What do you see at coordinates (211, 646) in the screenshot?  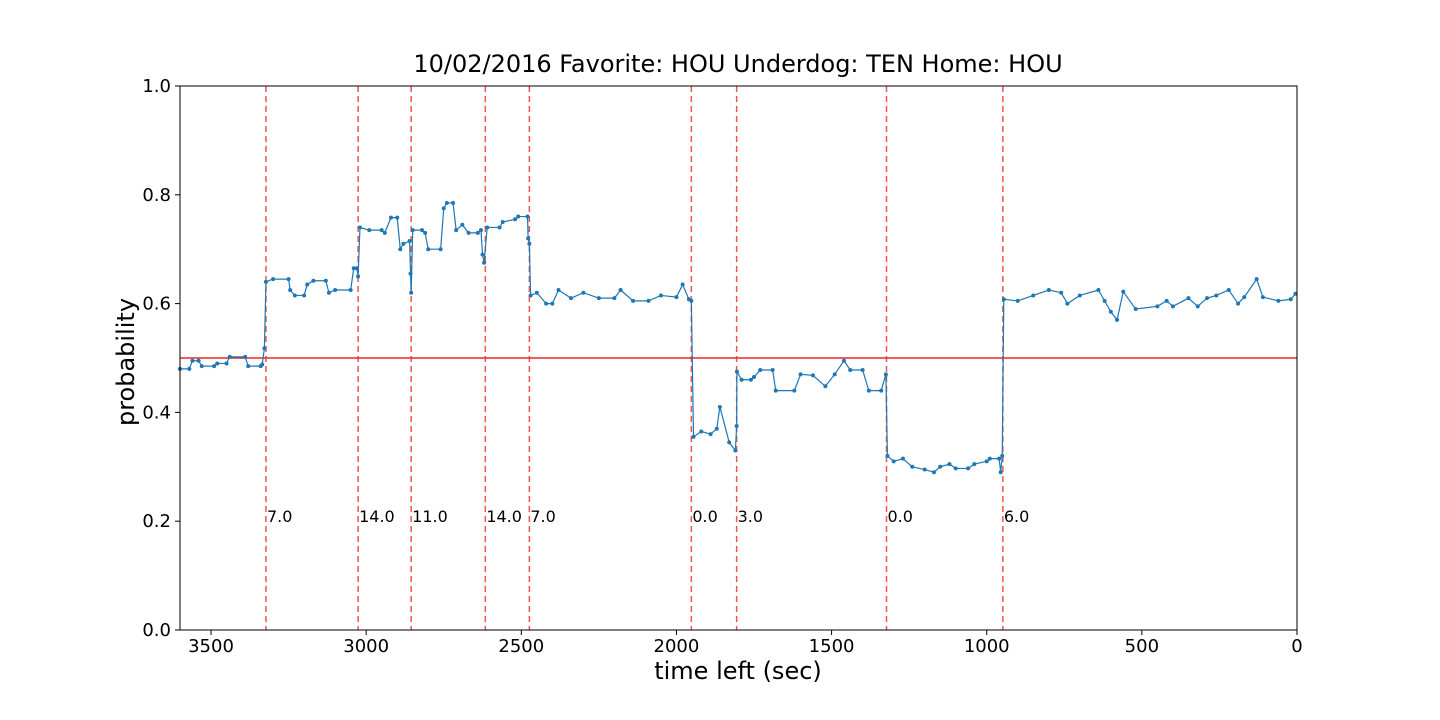 I see `x-tick-label: 3500` at bounding box center [211, 646].